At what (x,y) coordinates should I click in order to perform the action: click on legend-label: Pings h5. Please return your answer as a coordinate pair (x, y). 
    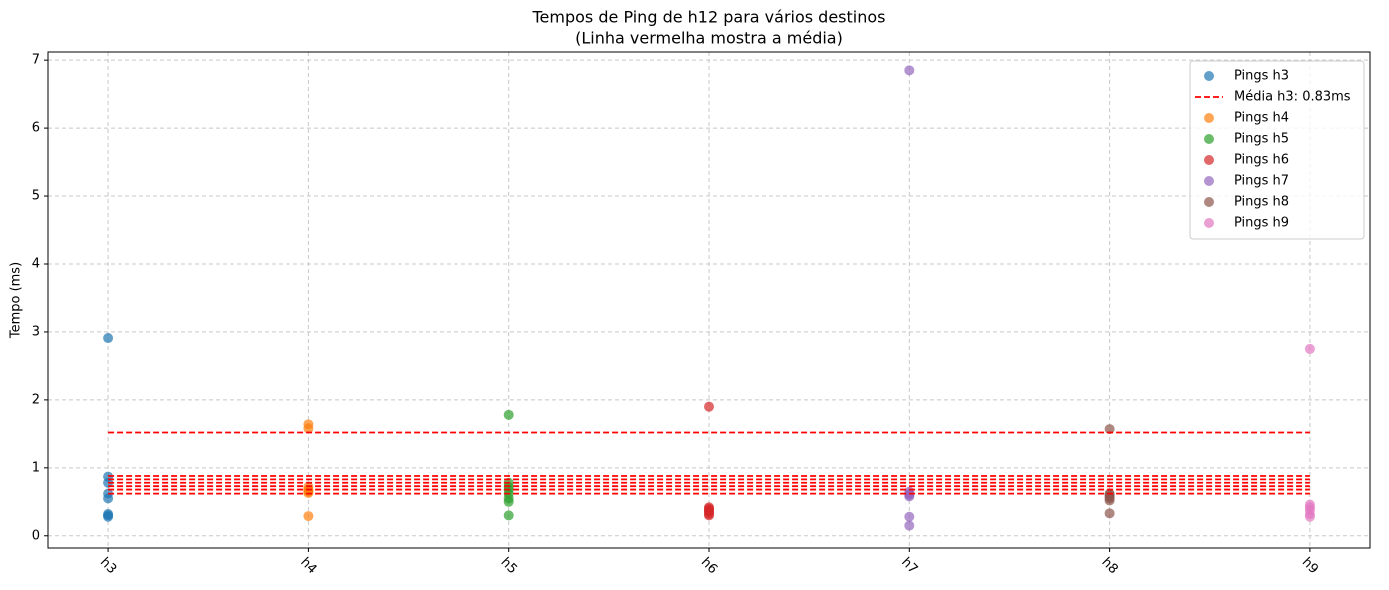
    Looking at the image, I should click on (1261, 139).